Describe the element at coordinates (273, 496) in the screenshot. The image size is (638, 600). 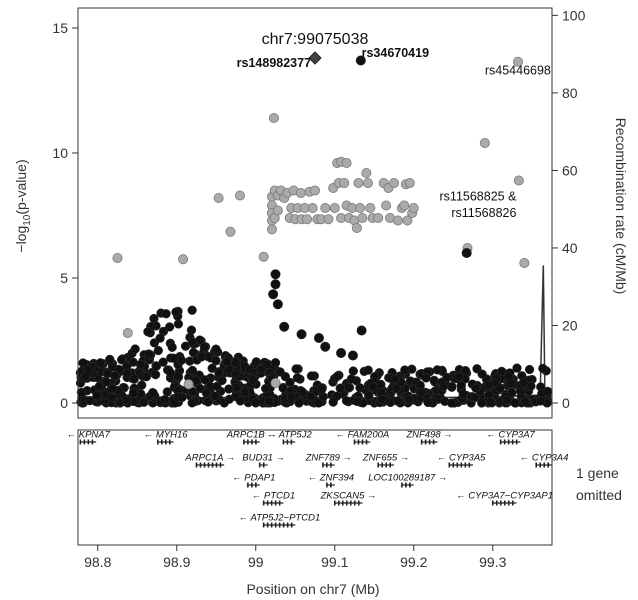
I see `gene-label: ← PTCD1` at that location.